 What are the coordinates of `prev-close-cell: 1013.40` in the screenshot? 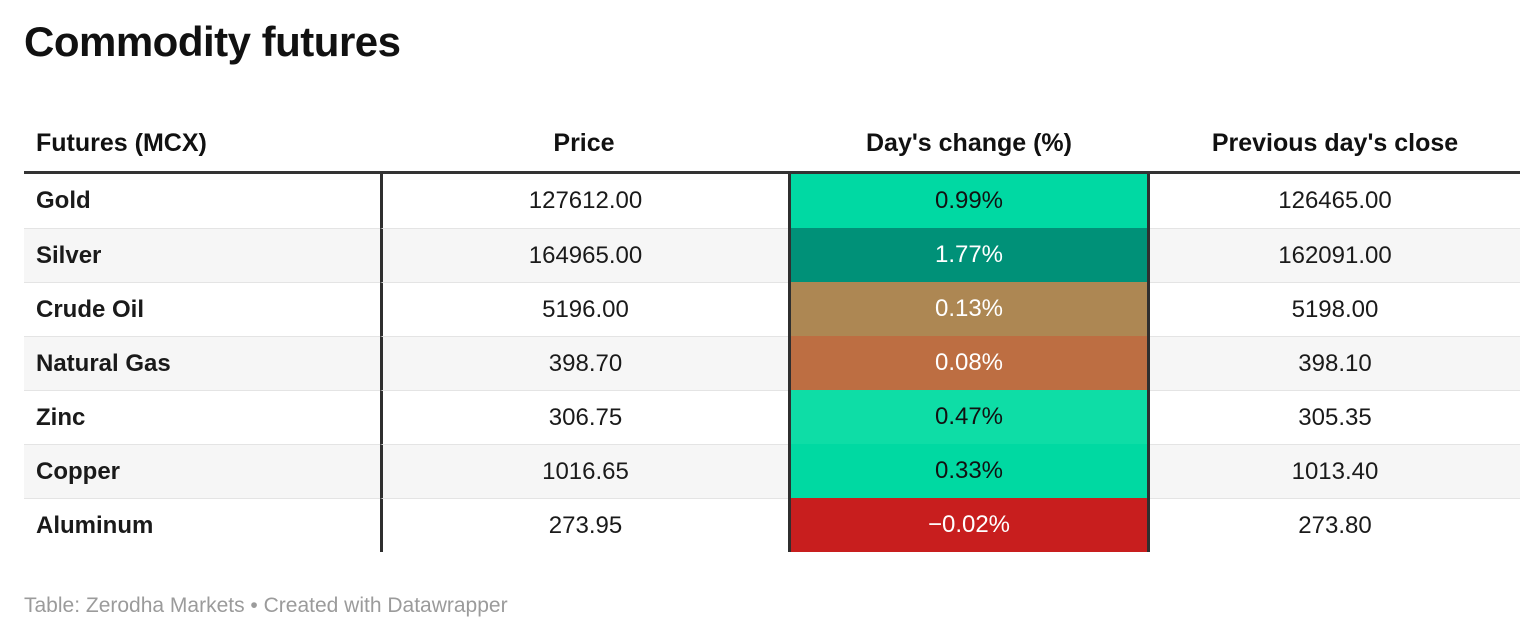 It's located at (1335, 471).